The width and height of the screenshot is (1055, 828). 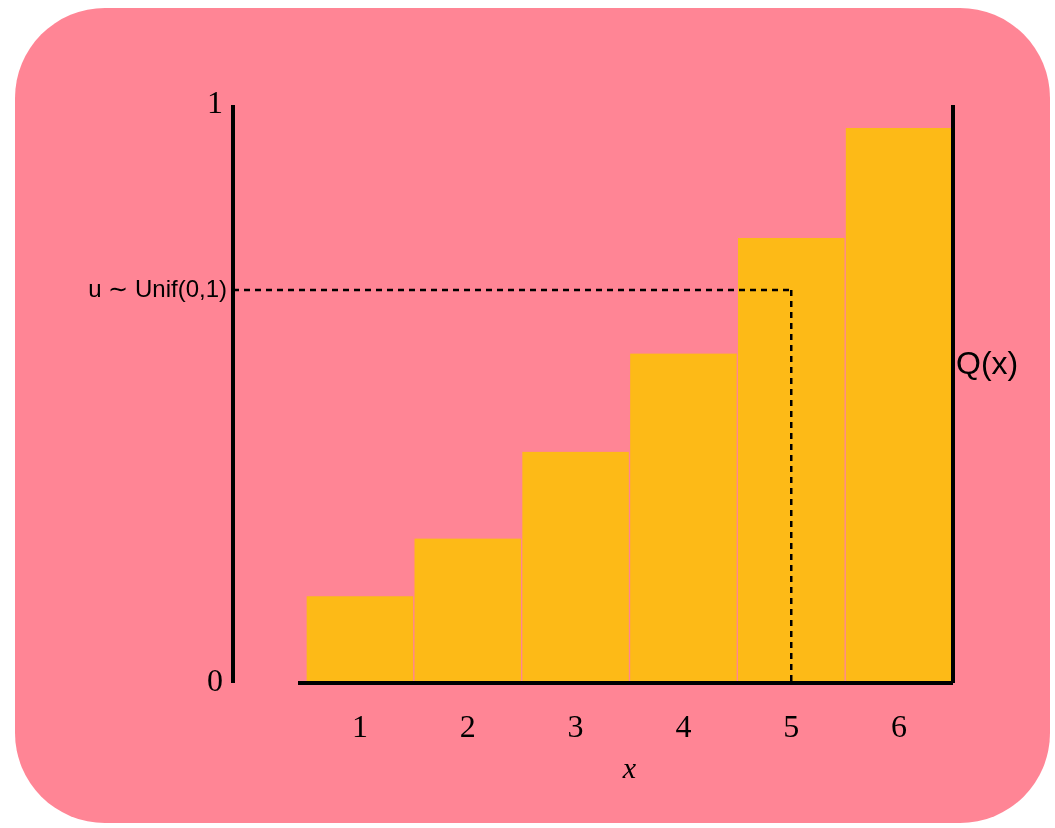 What do you see at coordinates (215, 680) in the screenshot?
I see `y-tick-label: 0` at bounding box center [215, 680].